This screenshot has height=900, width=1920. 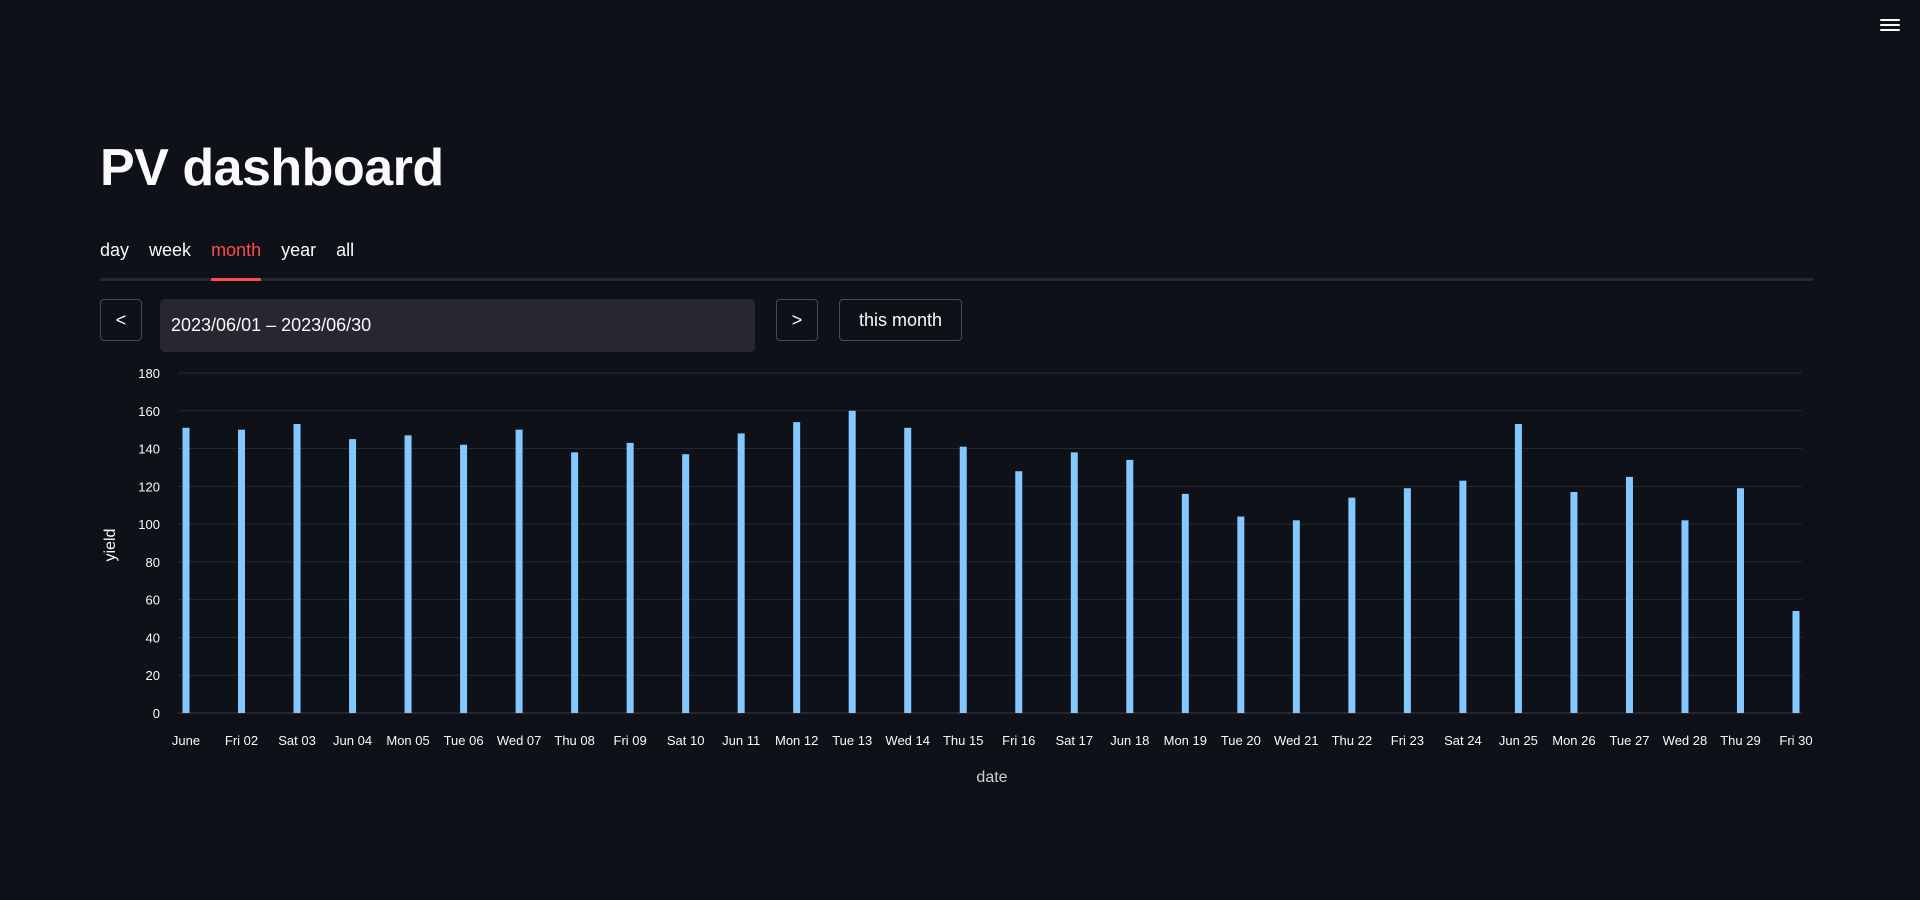 I want to click on x-tick-label: Mon 19, so click(x=1185, y=740).